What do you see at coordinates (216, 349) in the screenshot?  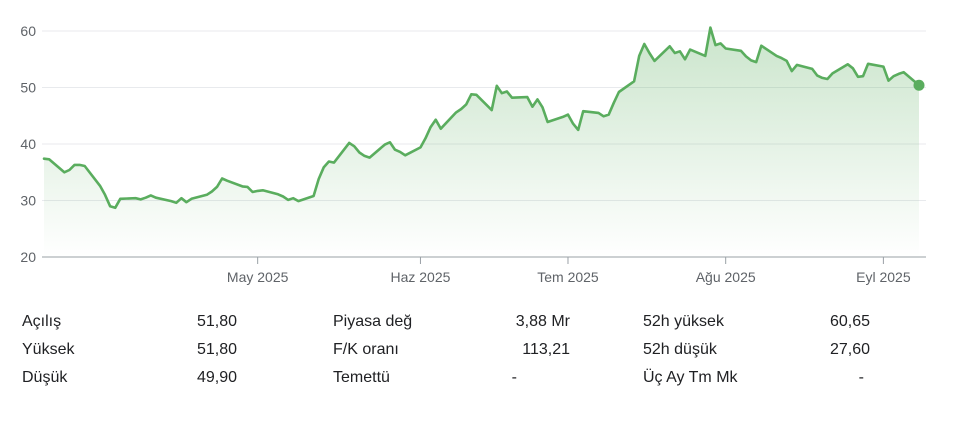 I see `stat-value-high: 51,80` at bounding box center [216, 349].